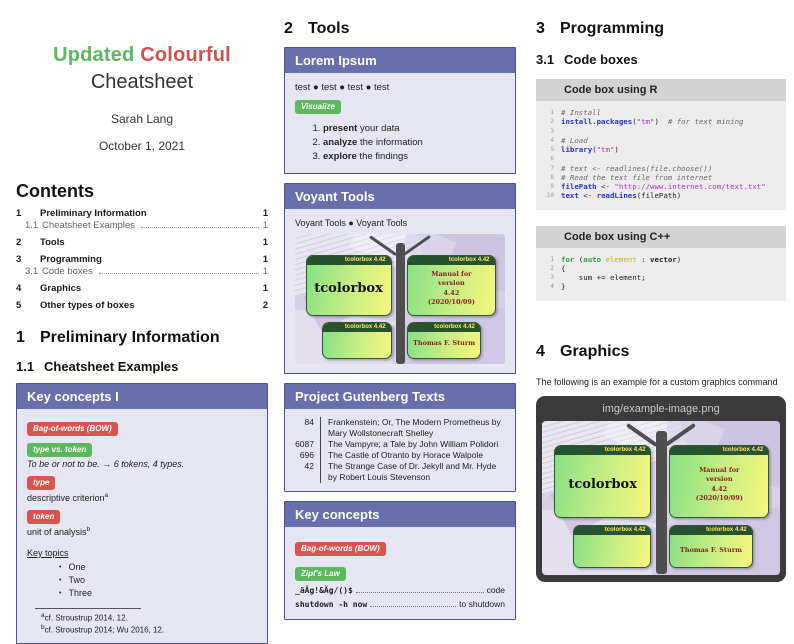 The height and width of the screenshot is (644, 794). What do you see at coordinates (552, 131) in the screenshot?
I see `line-number: 3` at bounding box center [552, 131].